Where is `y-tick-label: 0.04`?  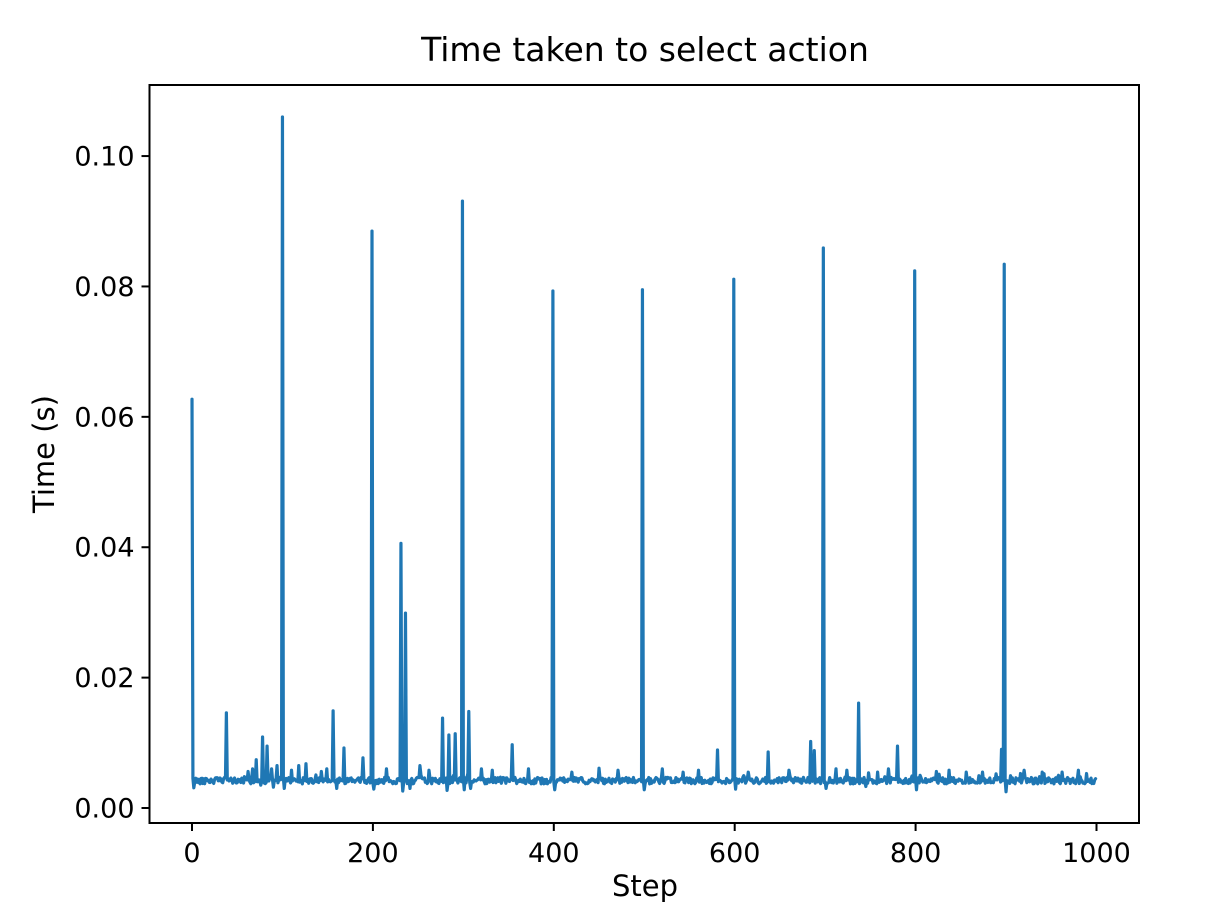 y-tick-label: 0.04 is located at coordinates (104, 548).